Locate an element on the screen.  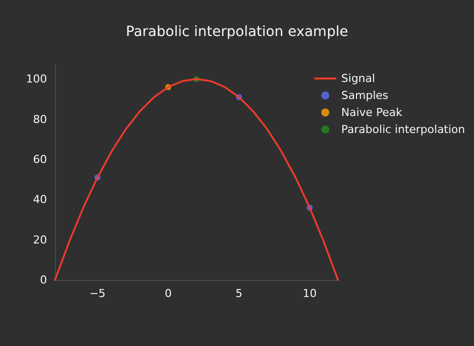
legend-label: Naive Peak is located at coordinates (372, 112).